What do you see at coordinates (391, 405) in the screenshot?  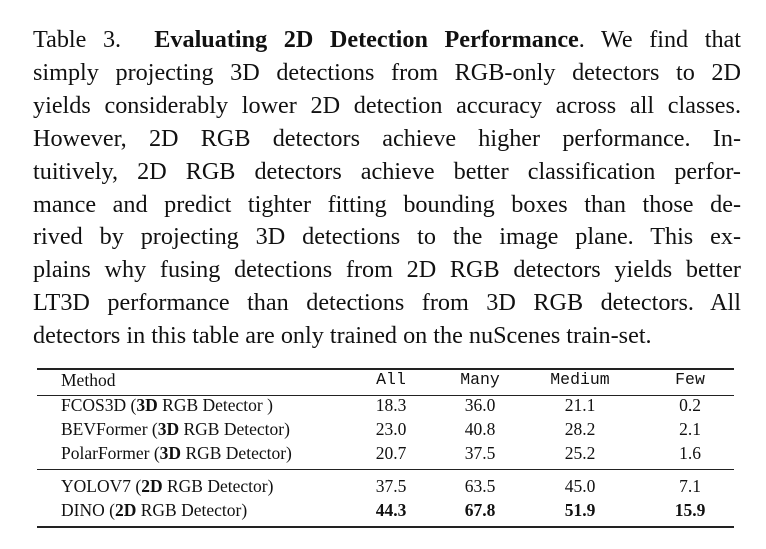 I see `value-all: 18.3` at bounding box center [391, 405].